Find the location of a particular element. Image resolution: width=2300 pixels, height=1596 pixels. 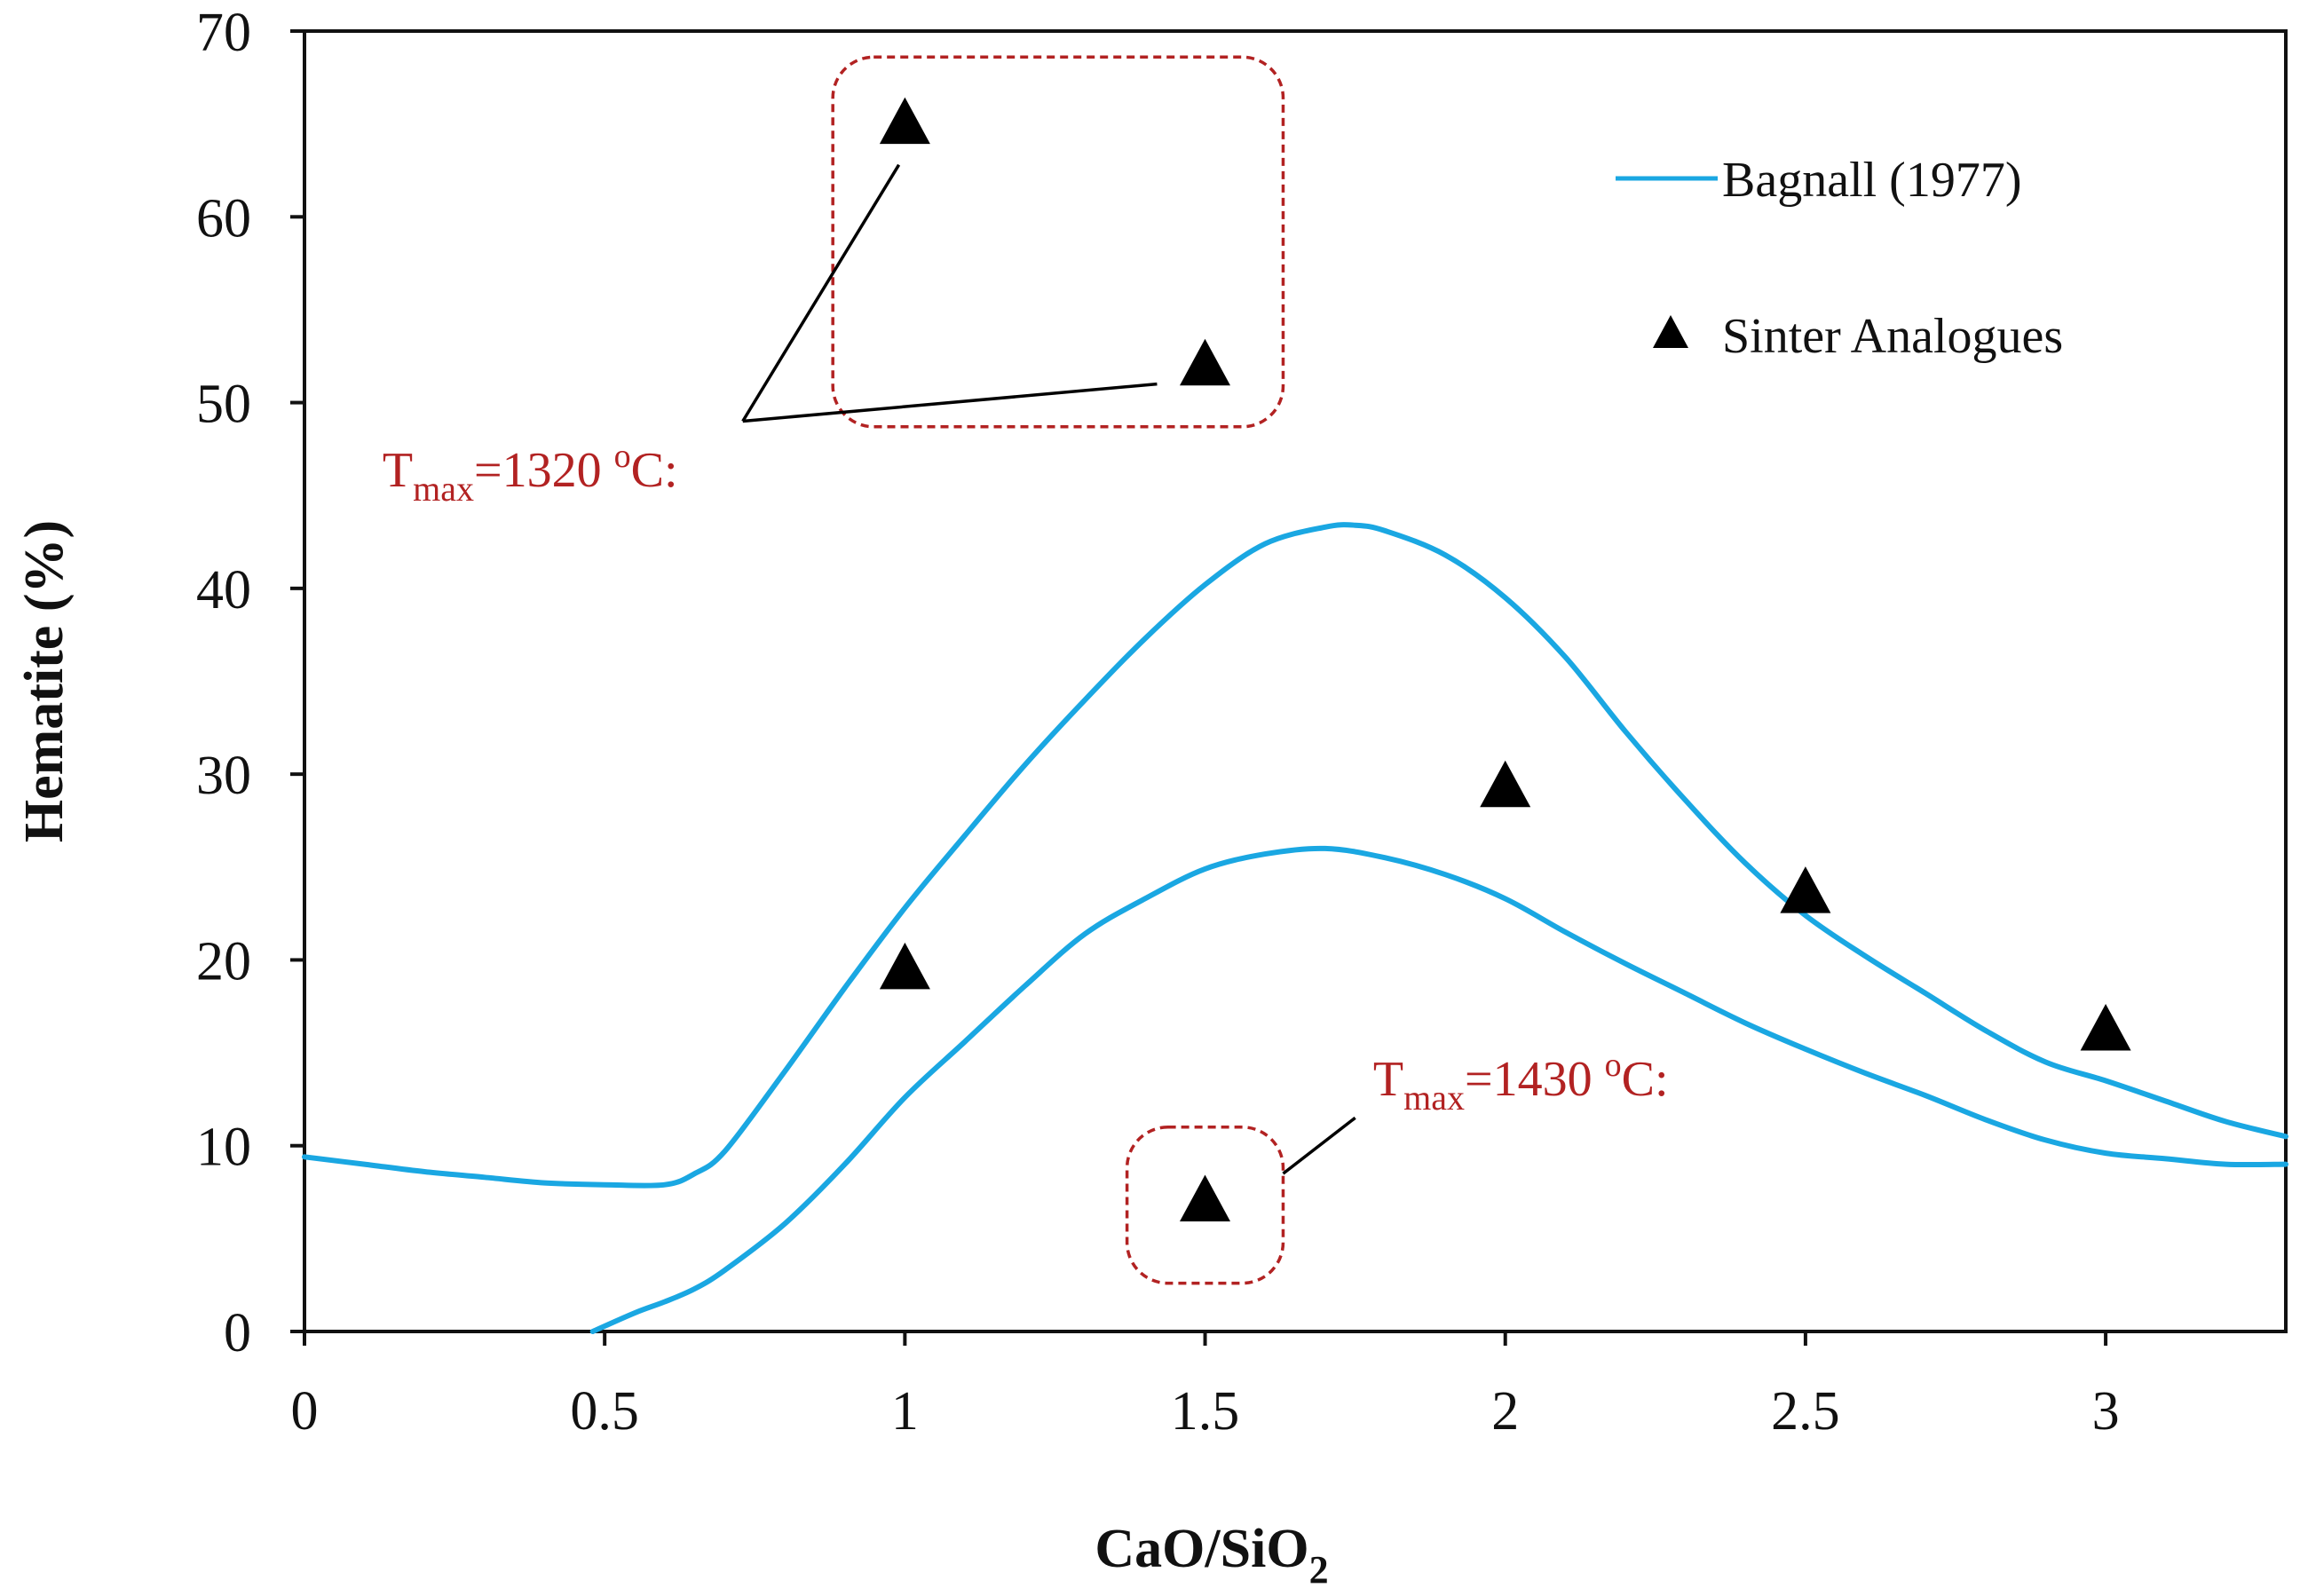

annotation-label-value: =1320 is located at coordinates (544, 471).